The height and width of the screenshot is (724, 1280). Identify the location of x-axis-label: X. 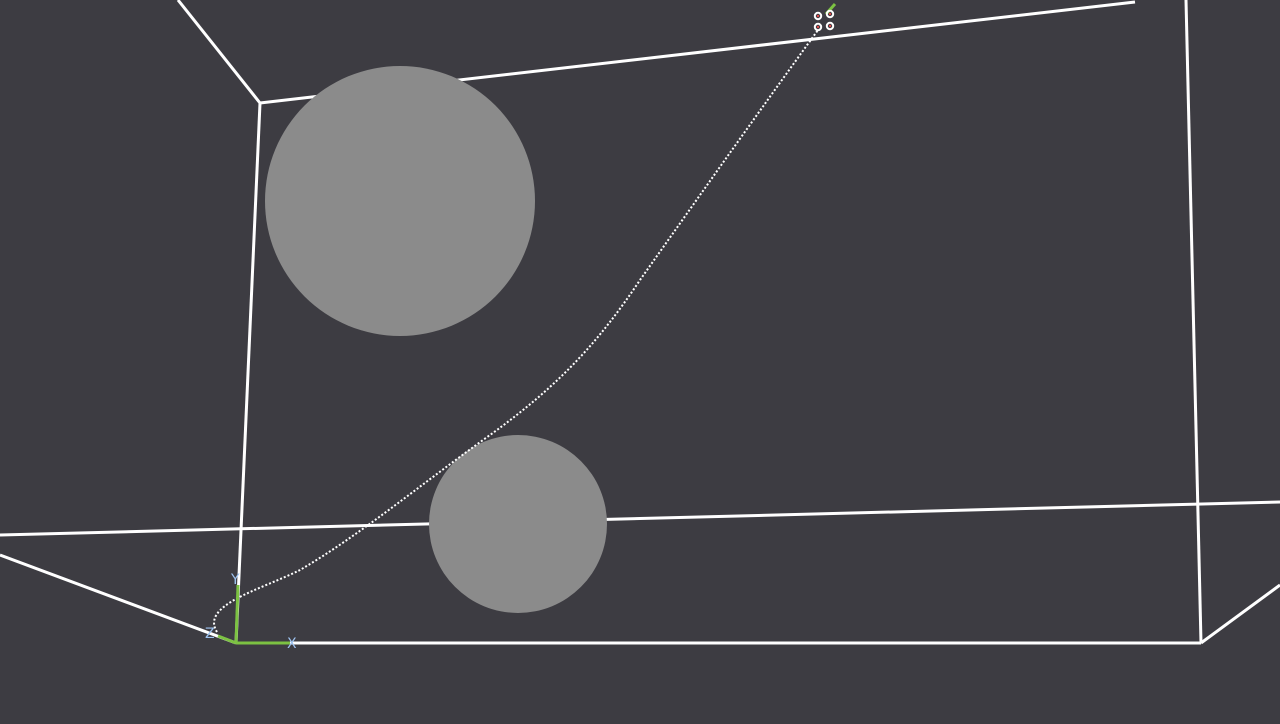
(292, 644).